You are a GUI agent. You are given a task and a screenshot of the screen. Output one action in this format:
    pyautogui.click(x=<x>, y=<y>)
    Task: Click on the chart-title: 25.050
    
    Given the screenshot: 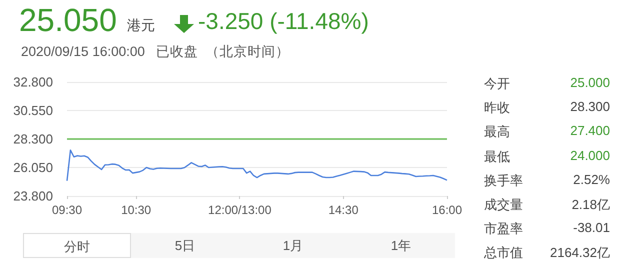 What is the action you would take?
    pyautogui.click(x=68, y=20)
    